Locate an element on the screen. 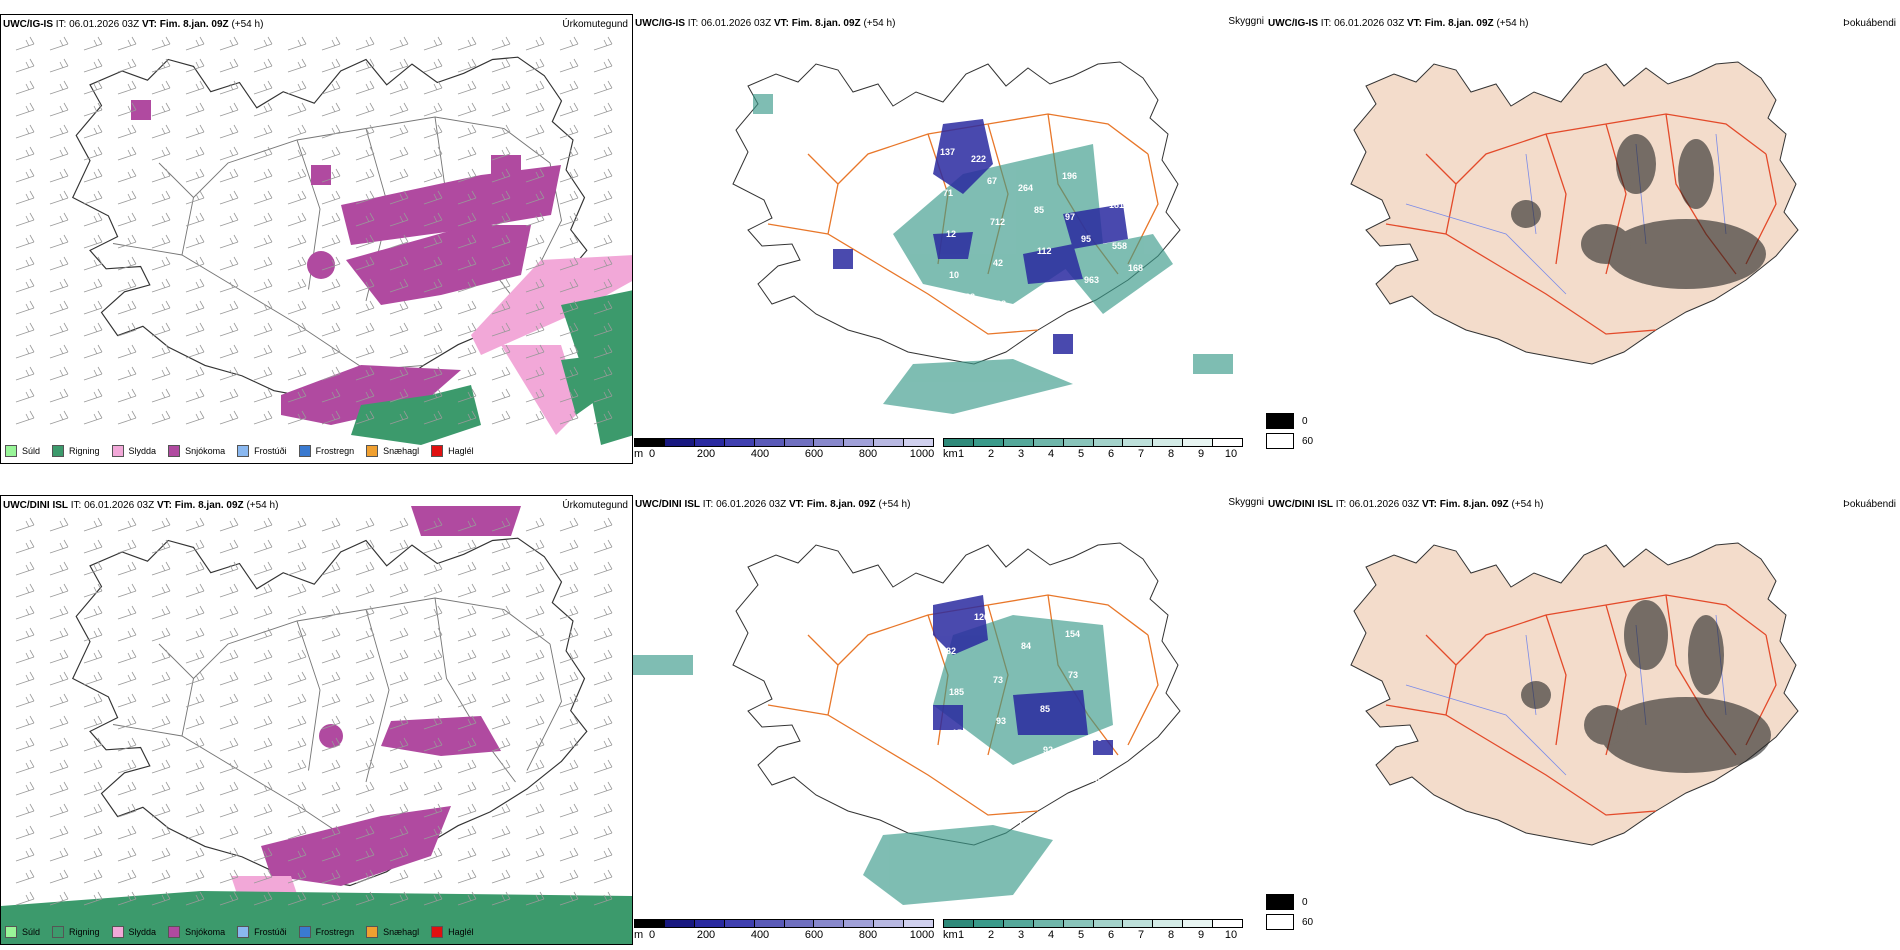 The width and height of the screenshot is (1900, 950). precip-type-map-row1 is located at coordinates (323, 240).